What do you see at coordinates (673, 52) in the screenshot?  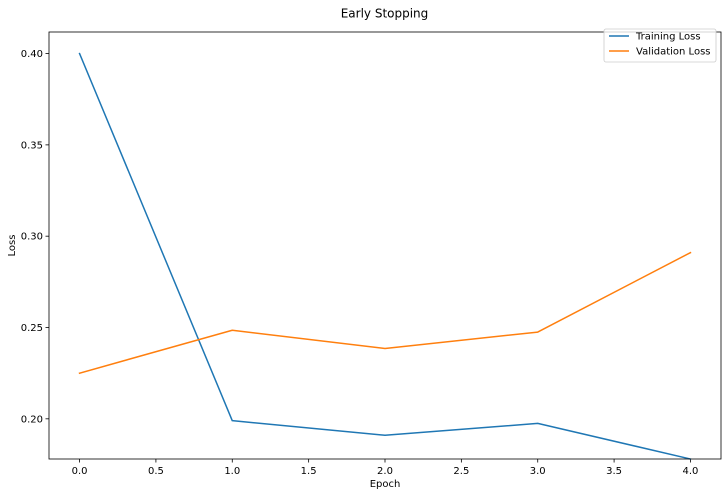 I see `legend-label: Validation Loss` at bounding box center [673, 52].